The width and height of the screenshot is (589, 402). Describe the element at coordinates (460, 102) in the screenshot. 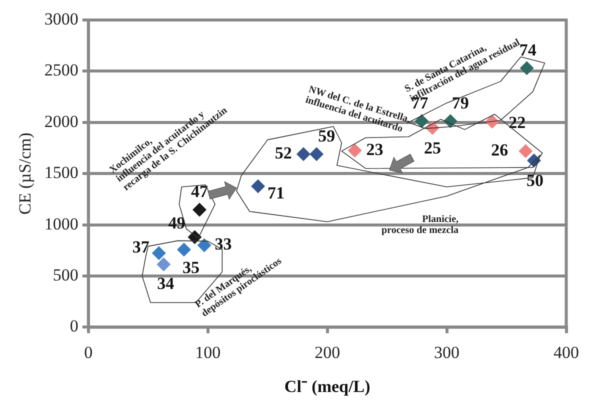

I see `annotation: 79` at that location.